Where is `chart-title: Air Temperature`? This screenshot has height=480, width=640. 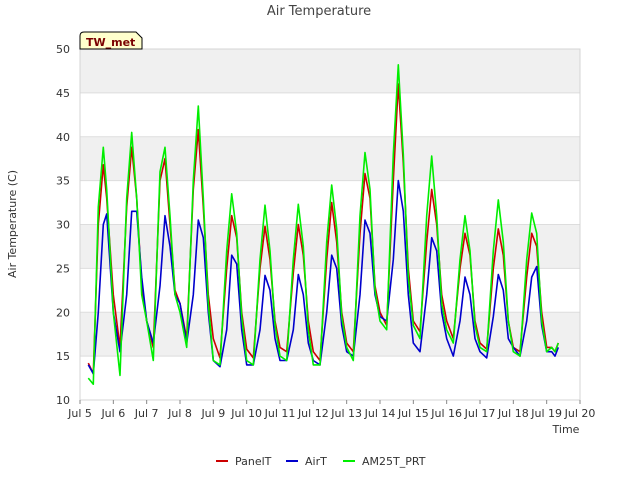
chart-title: Air Temperature is located at coordinates (319, 11).